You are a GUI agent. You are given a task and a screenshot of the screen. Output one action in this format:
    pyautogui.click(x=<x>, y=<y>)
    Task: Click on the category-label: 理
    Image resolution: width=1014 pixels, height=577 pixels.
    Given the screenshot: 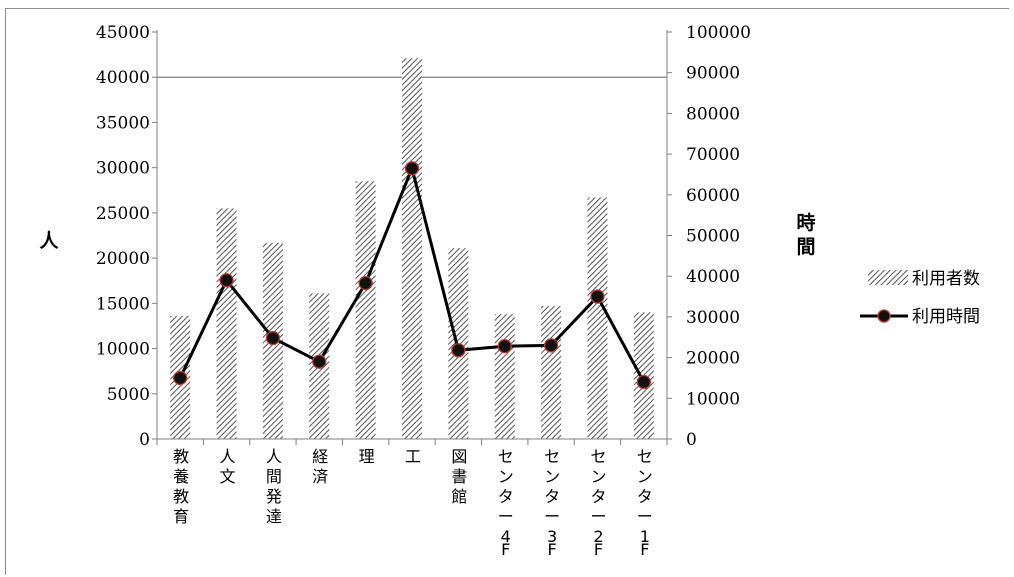 What is the action you would take?
    pyautogui.click(x=367, y=456)
    